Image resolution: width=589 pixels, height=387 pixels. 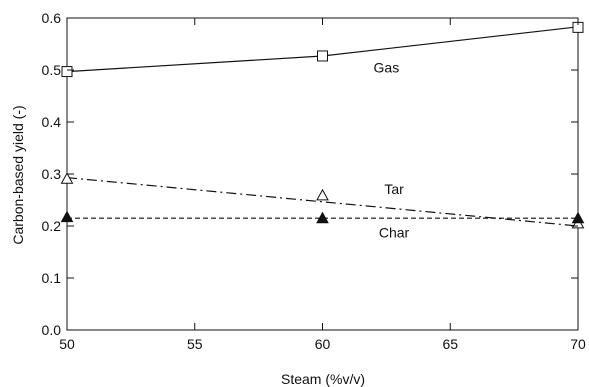 What do you see at coordinates (52, 70) in the screenshot?
I see `y-tick-label: 0.5` at bounding box center [52, 70].